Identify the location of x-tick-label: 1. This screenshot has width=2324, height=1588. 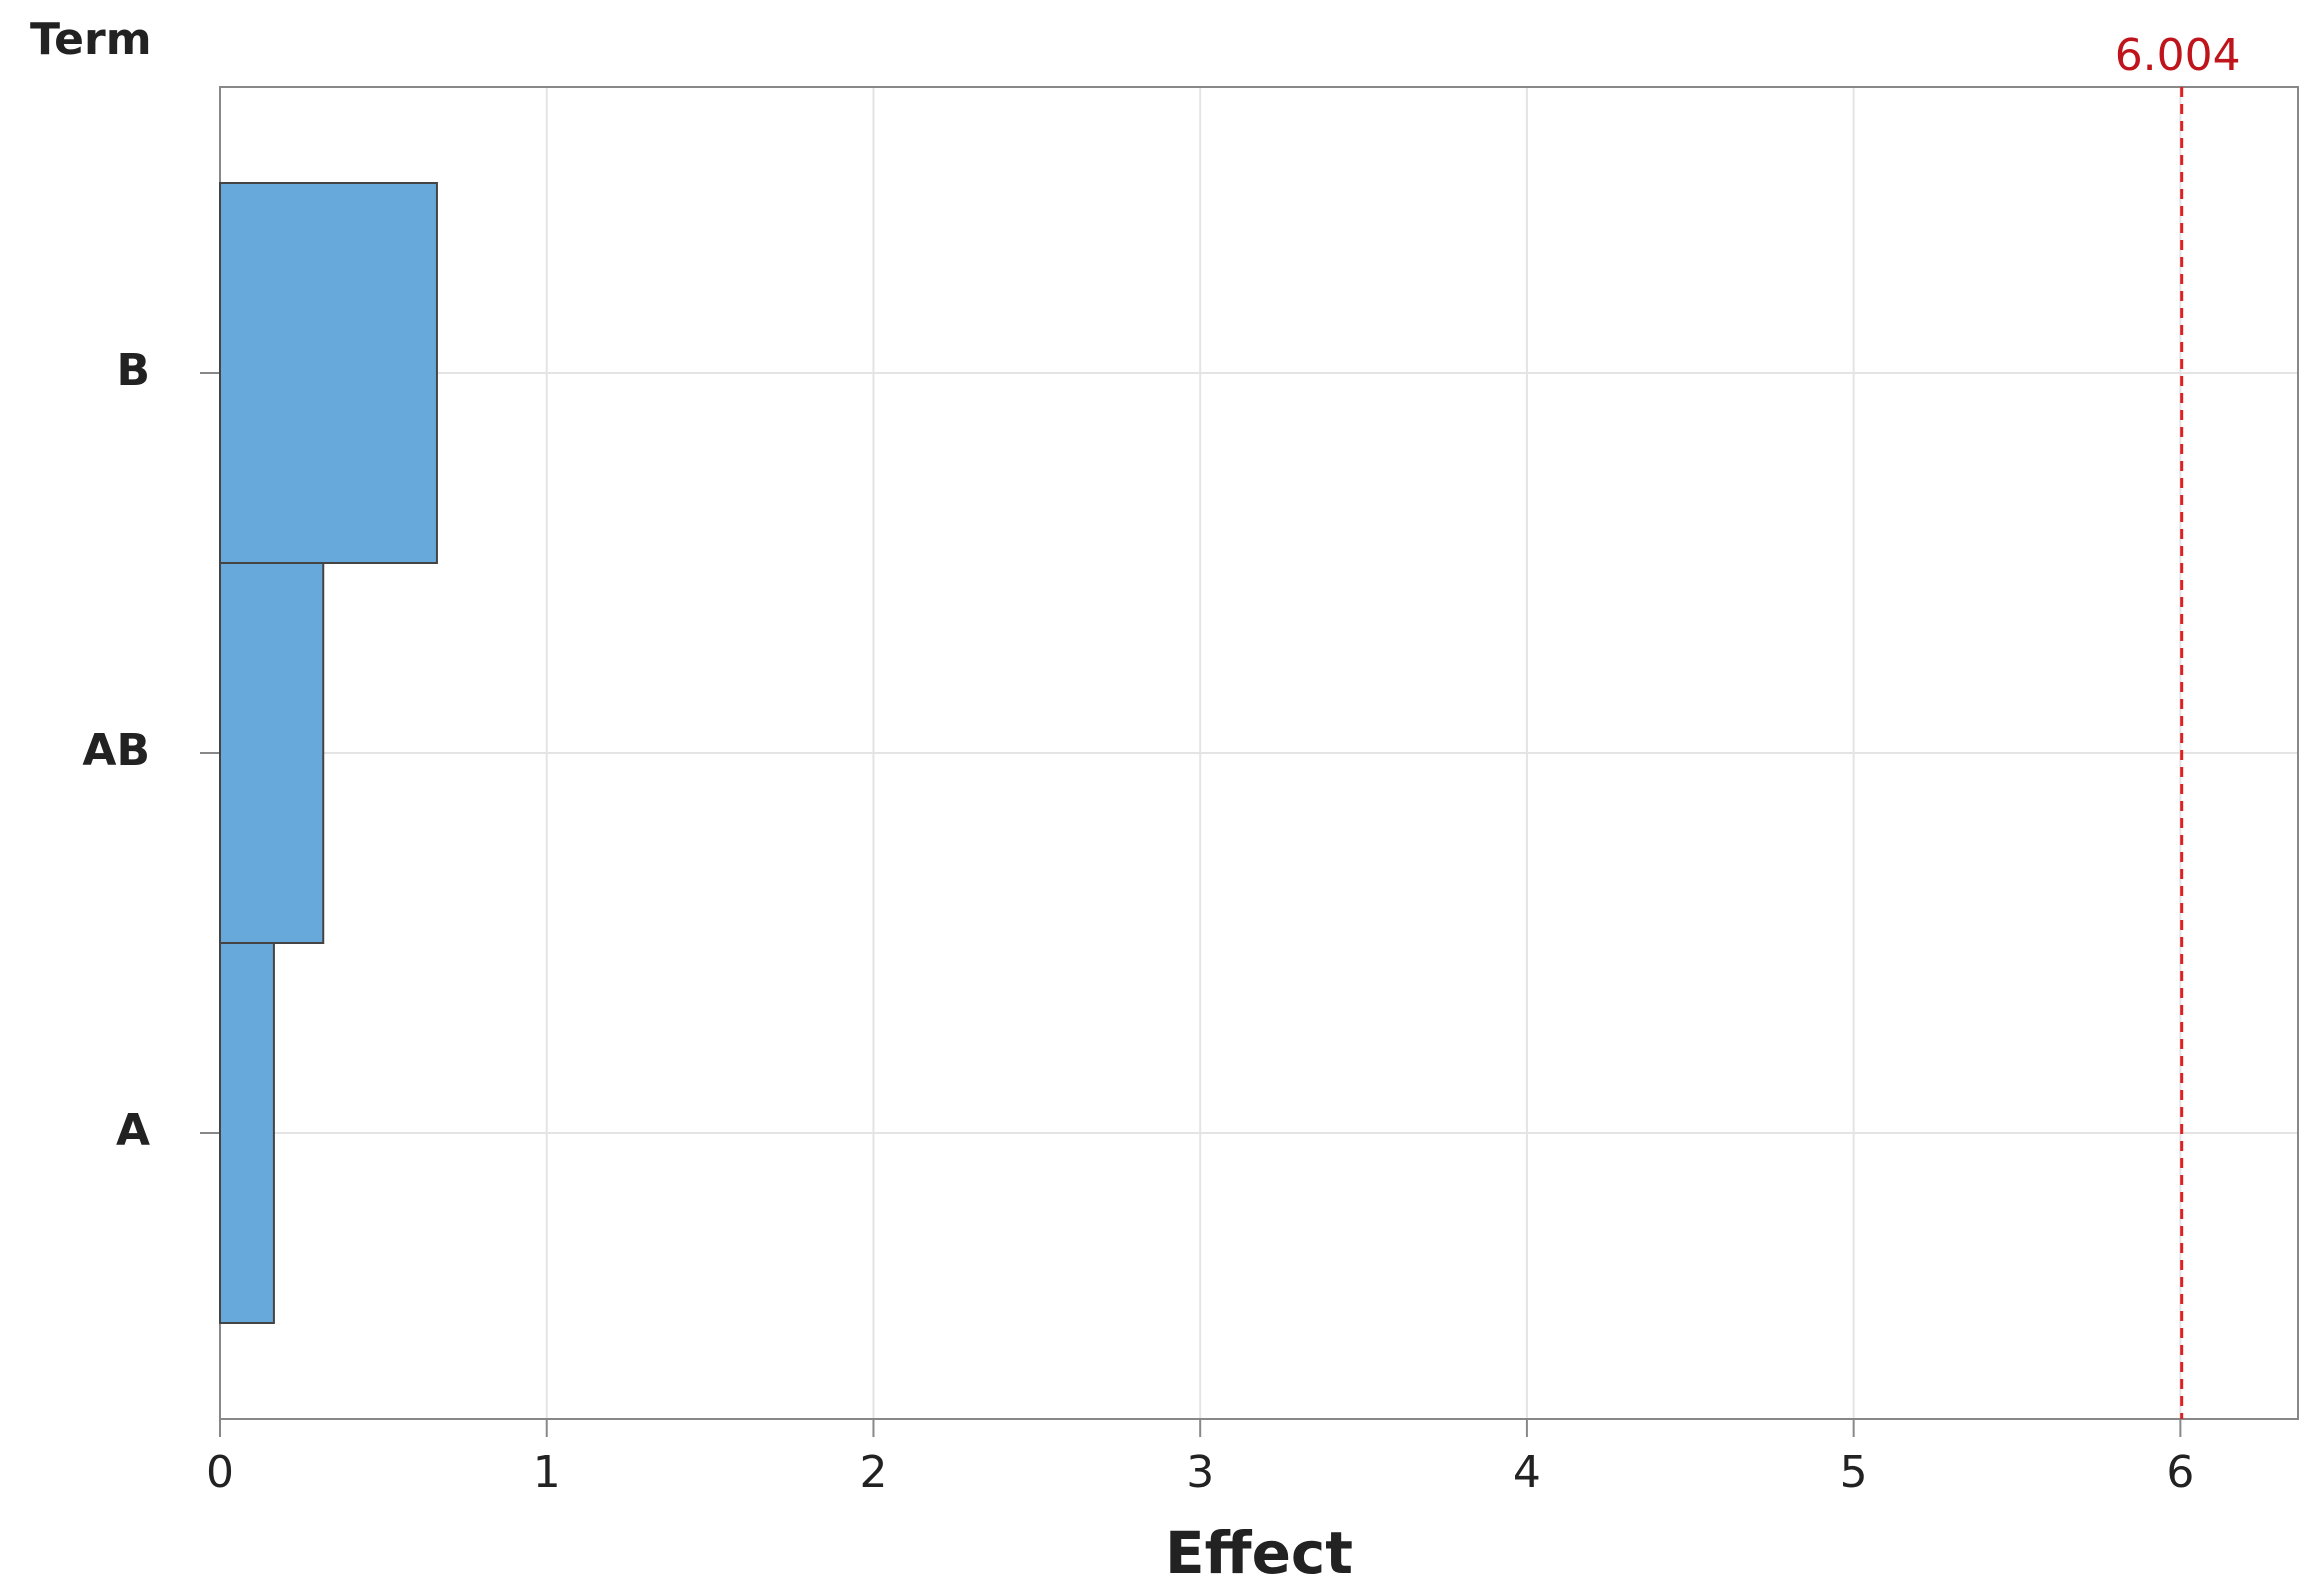
(547, 1472).